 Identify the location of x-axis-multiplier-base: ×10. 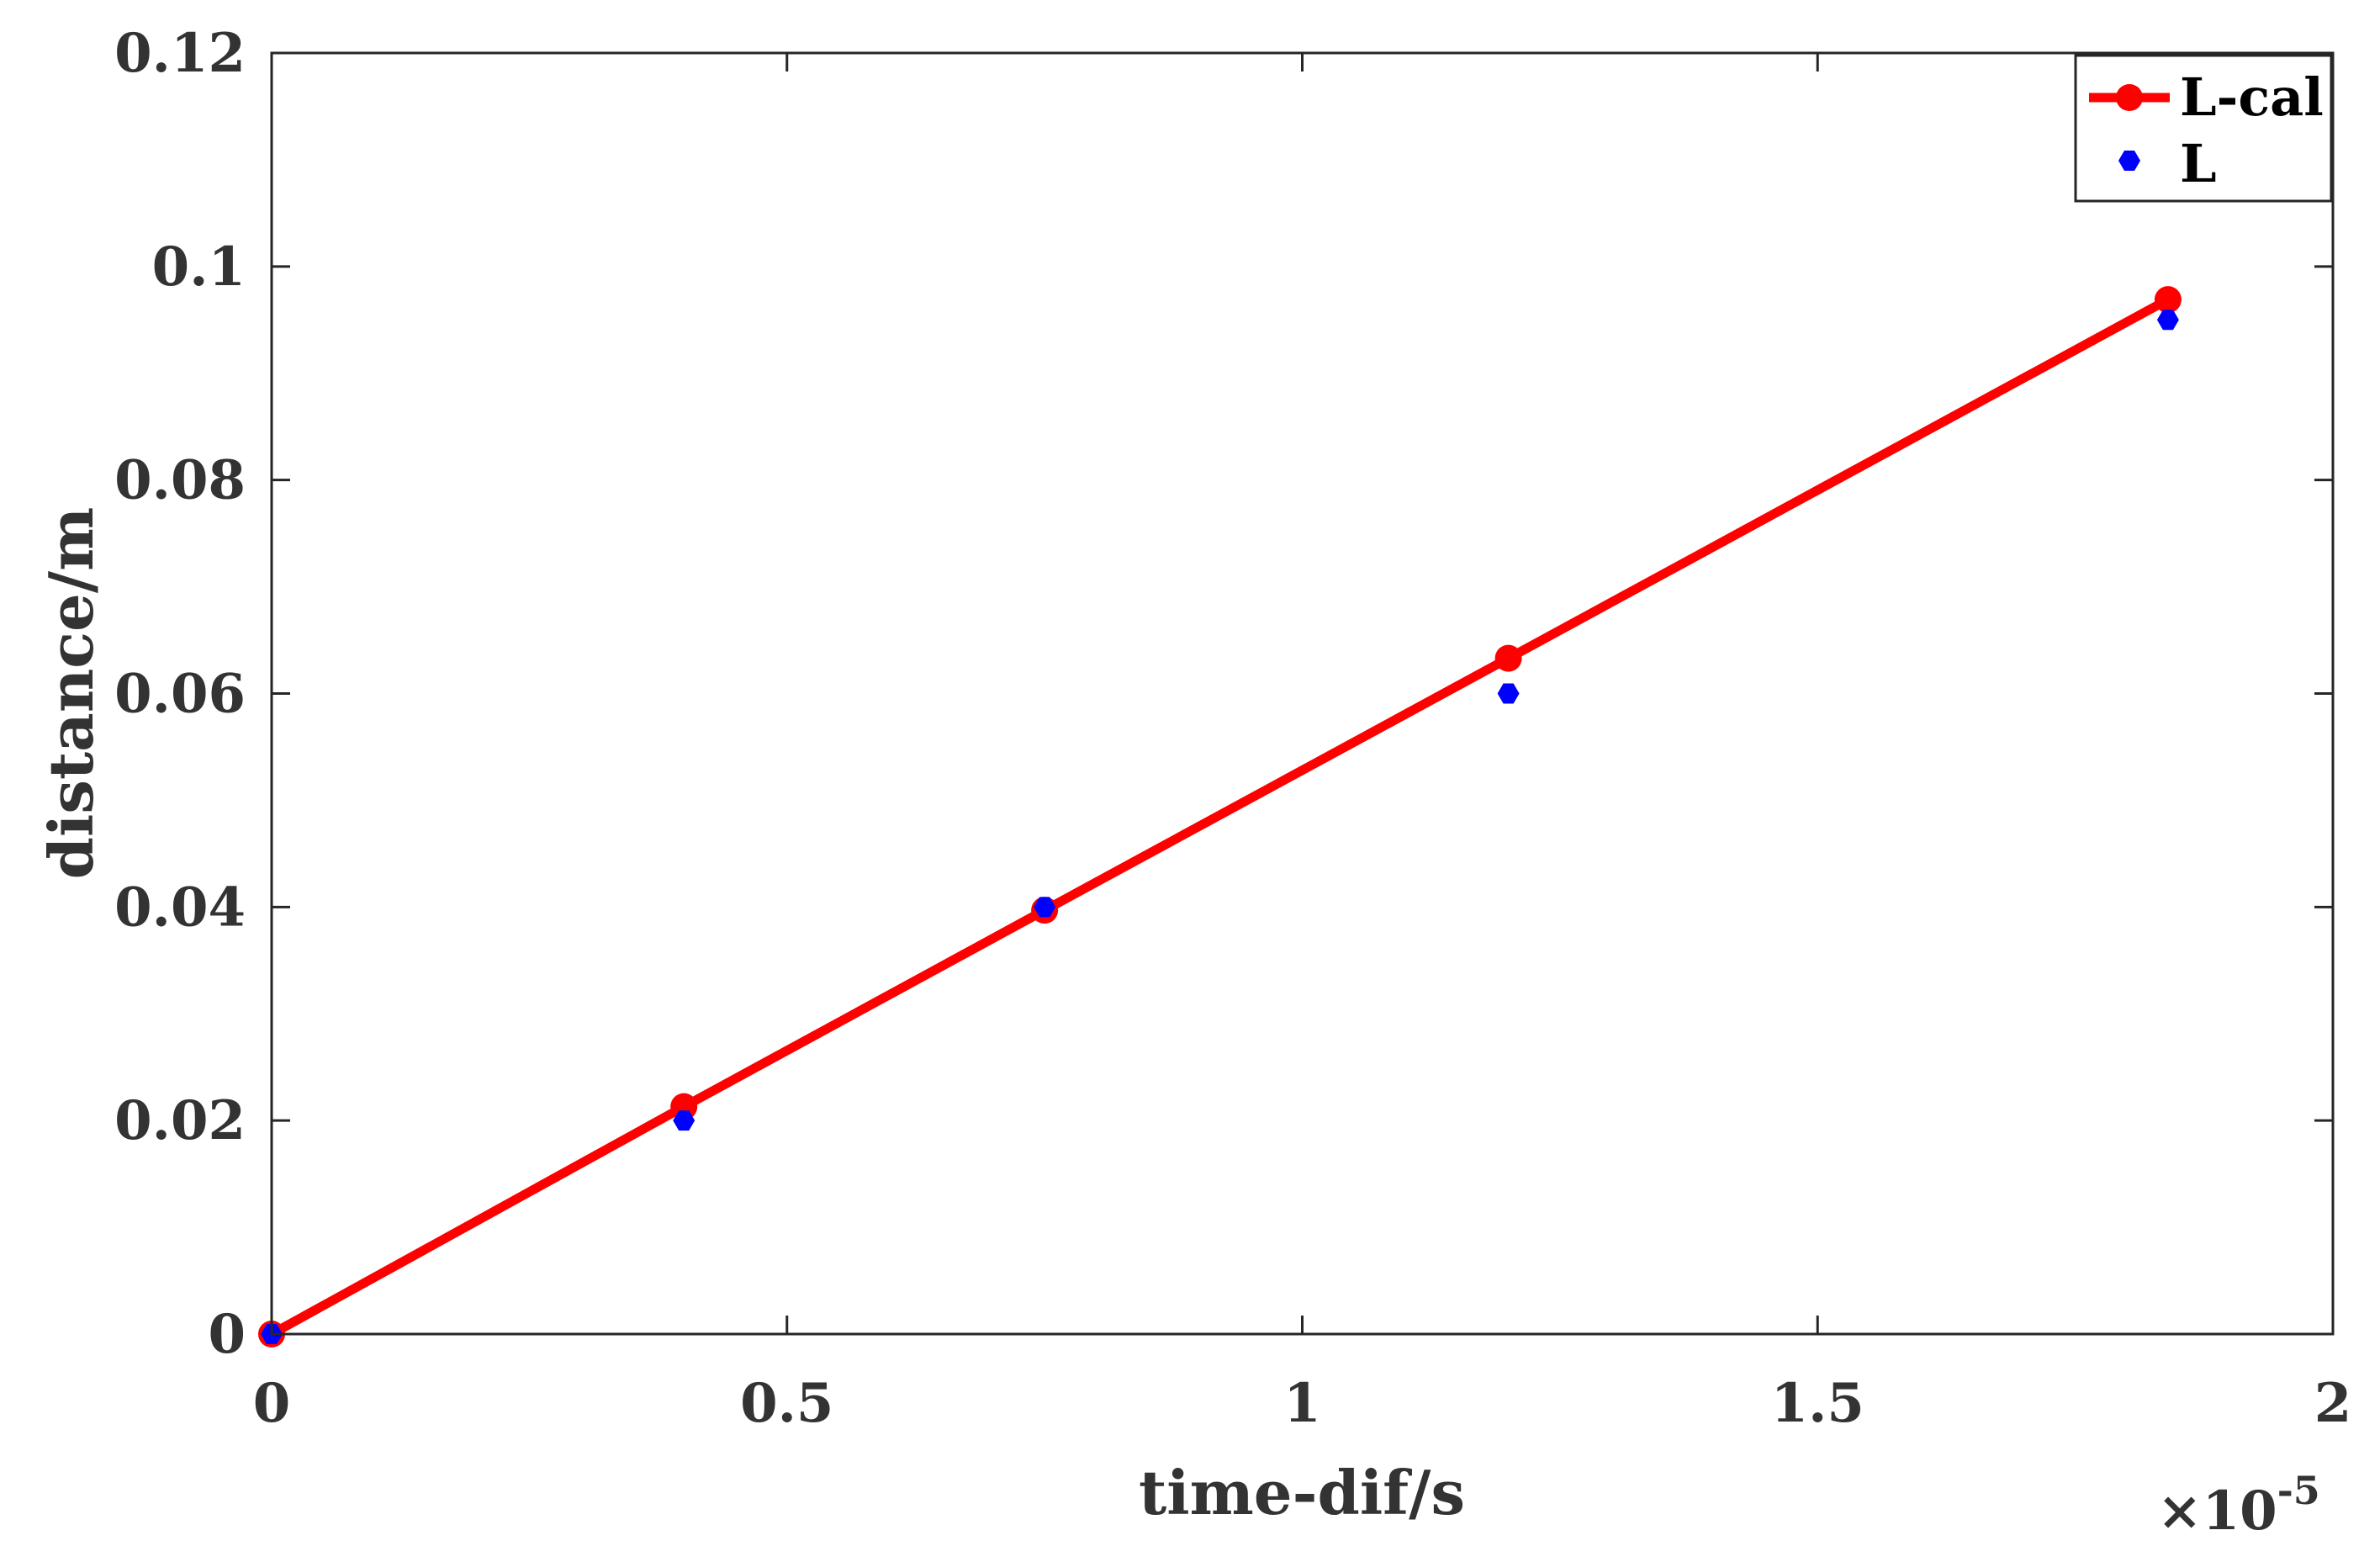
(2217, 1511).